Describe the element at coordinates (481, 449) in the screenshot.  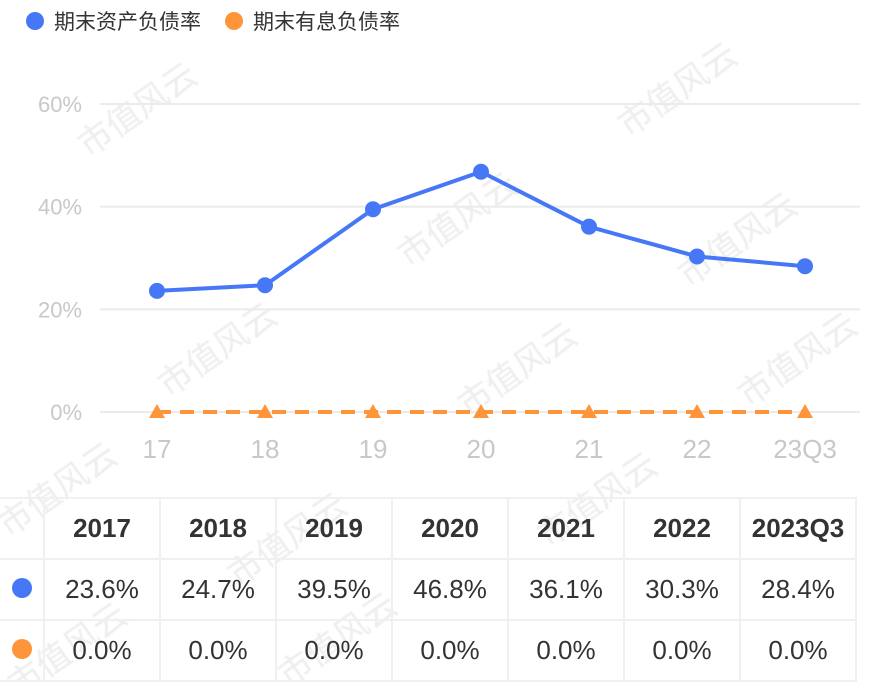
I see `x-tick-label: 20` at that location.